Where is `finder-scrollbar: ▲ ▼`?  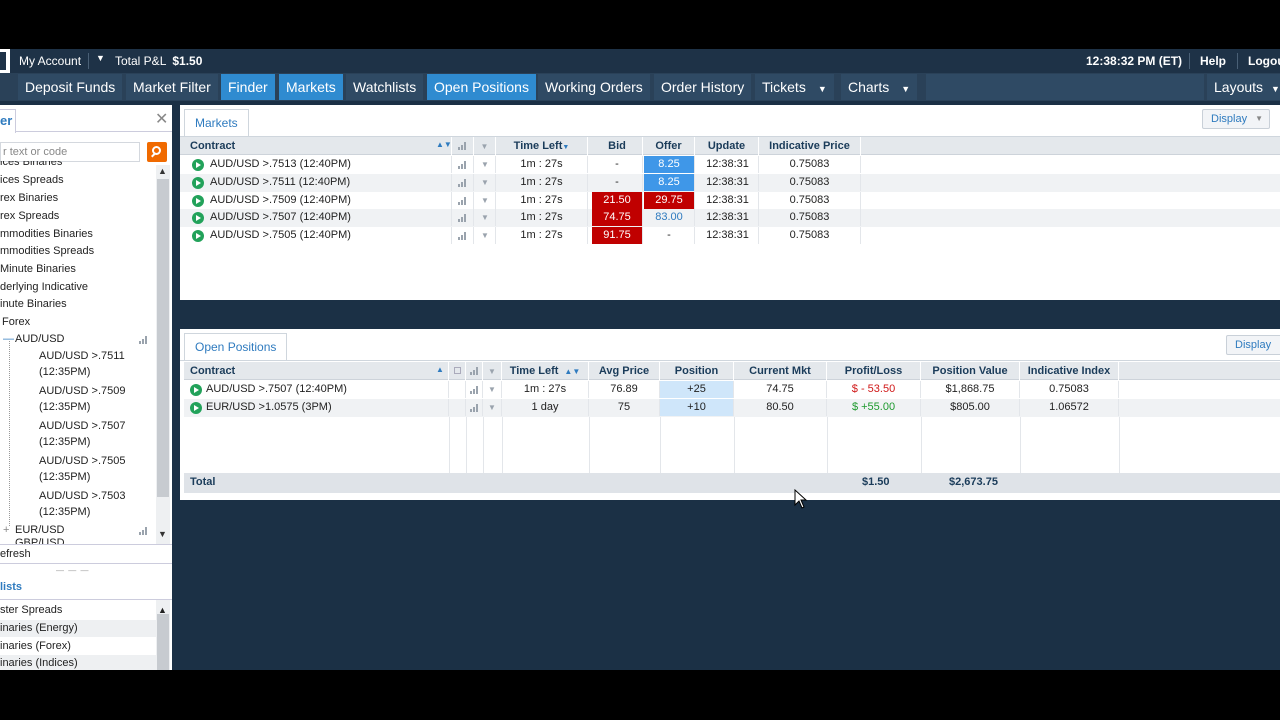 finder-scrollbar: ▲ ▼ is located at coordinates (163, 355).